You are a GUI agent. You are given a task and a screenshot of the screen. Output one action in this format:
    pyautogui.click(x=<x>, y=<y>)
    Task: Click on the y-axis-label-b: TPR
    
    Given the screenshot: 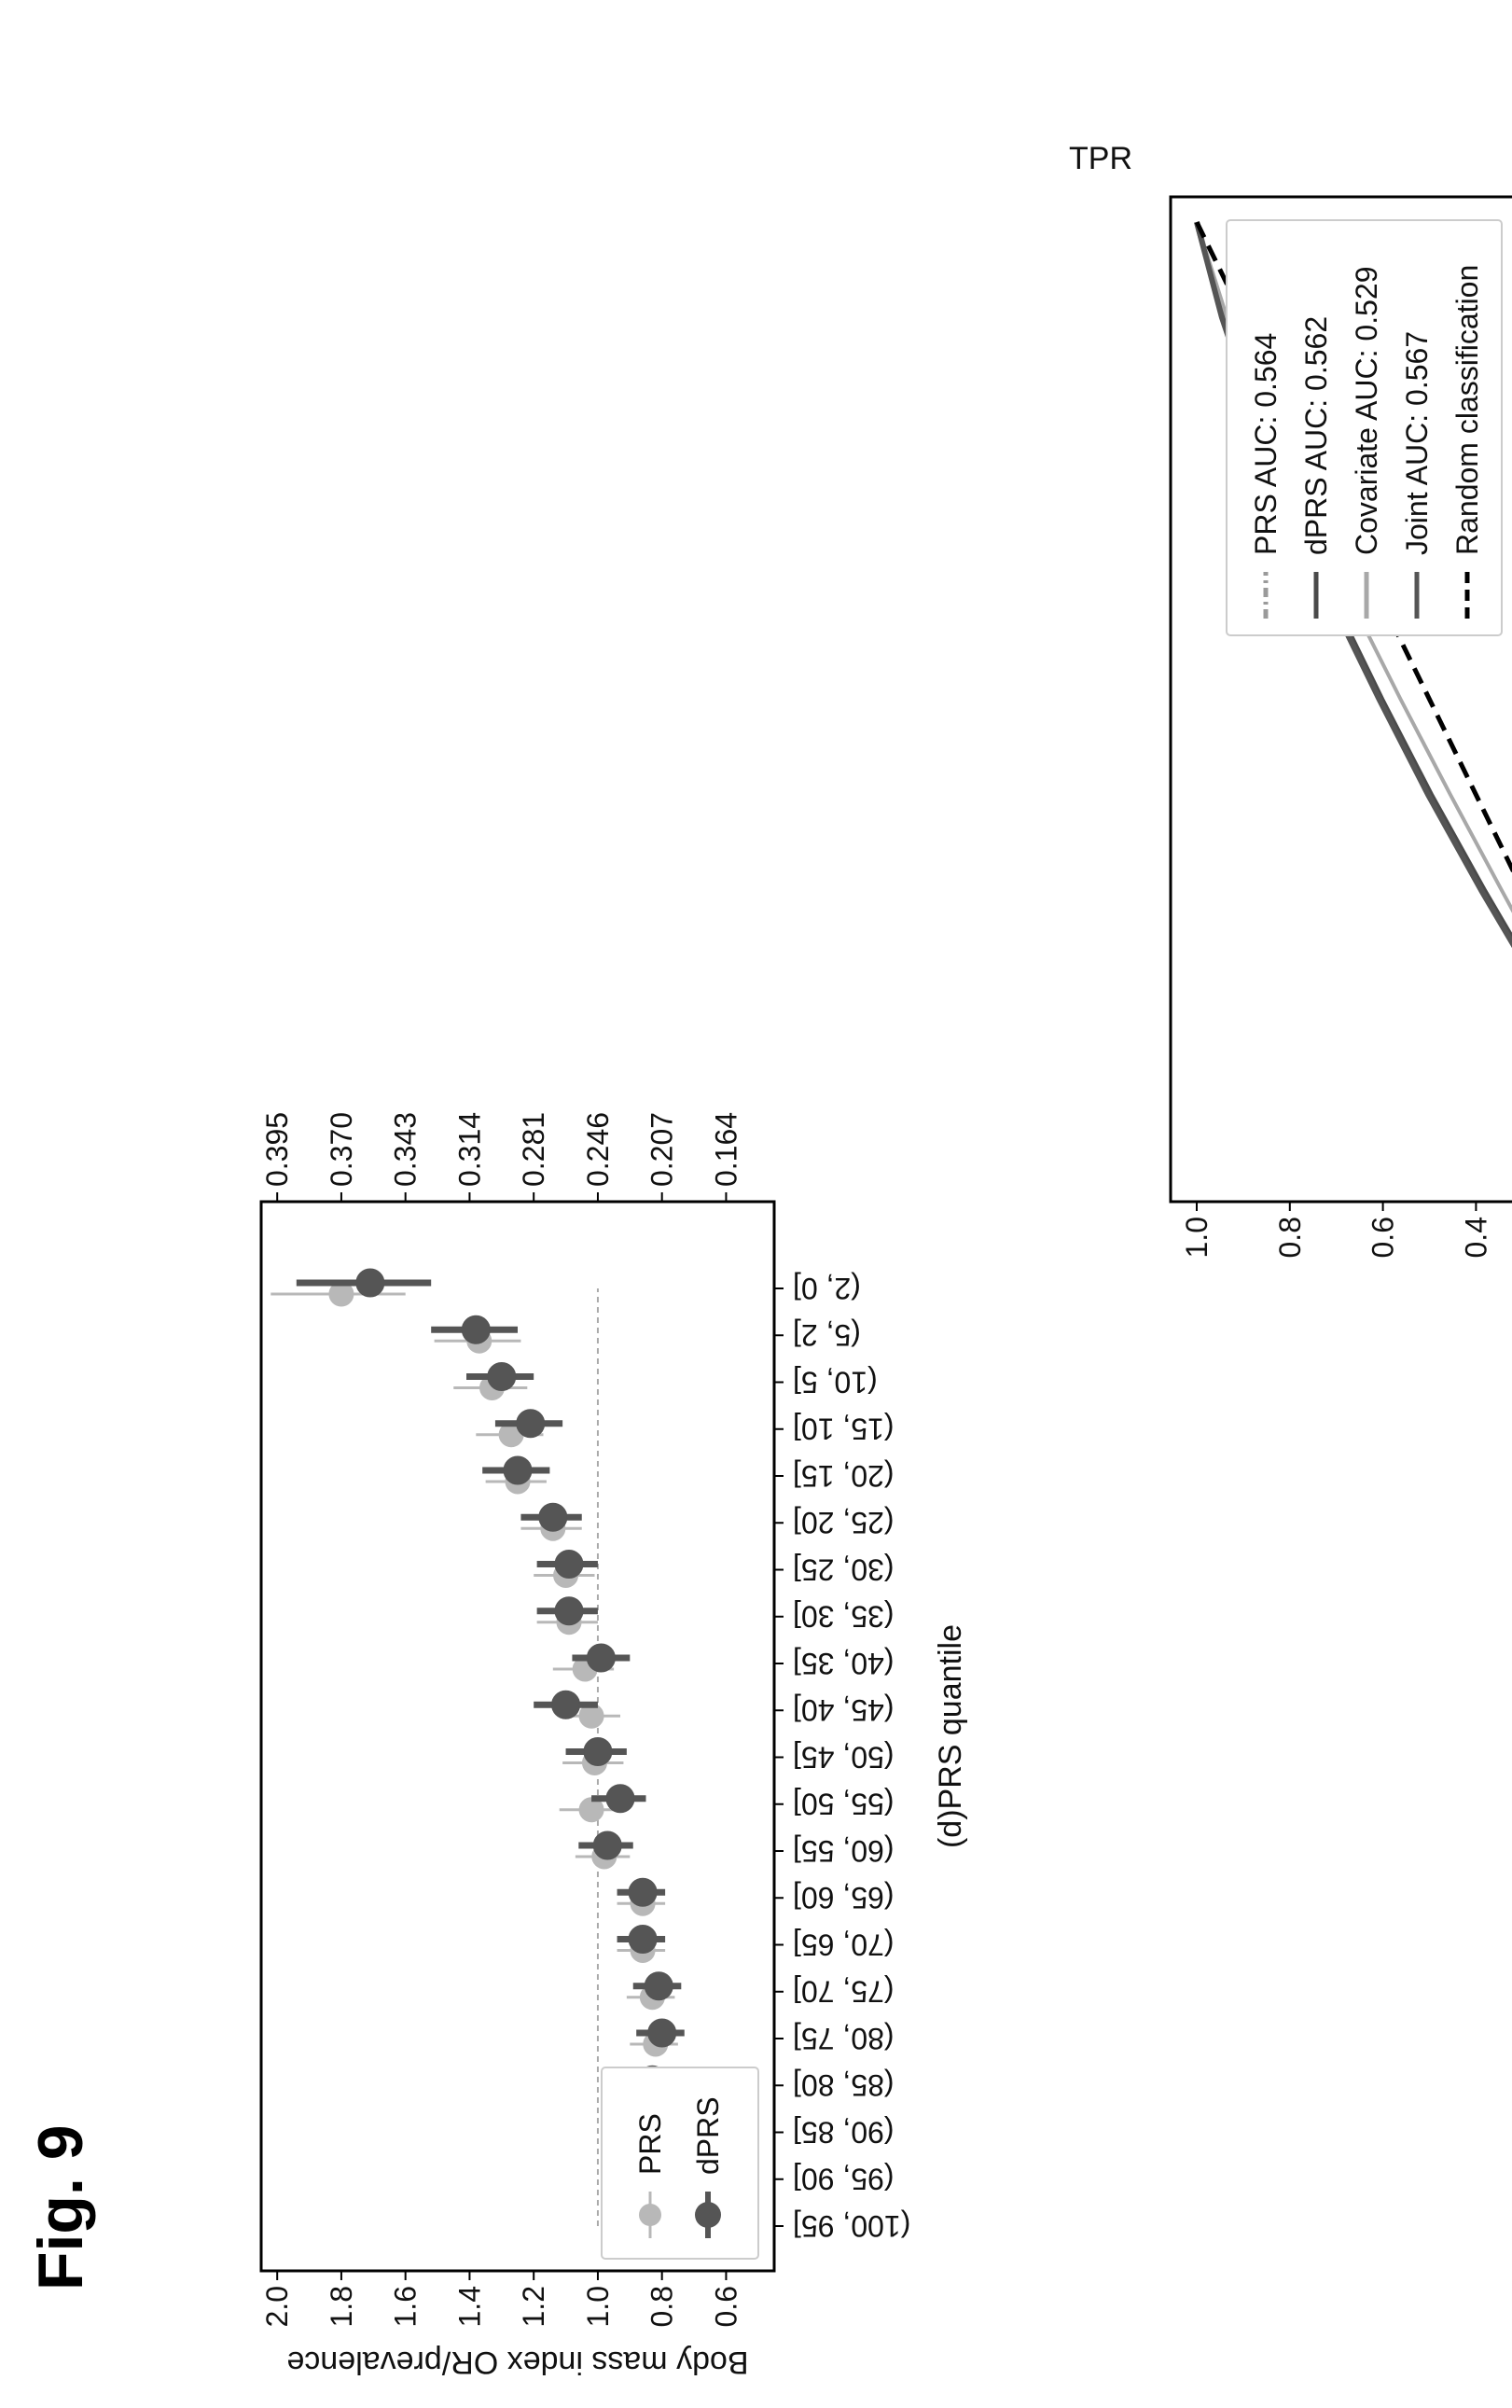 What is the action you would take?
    pyautogui.click(x=1100, y=159)
    